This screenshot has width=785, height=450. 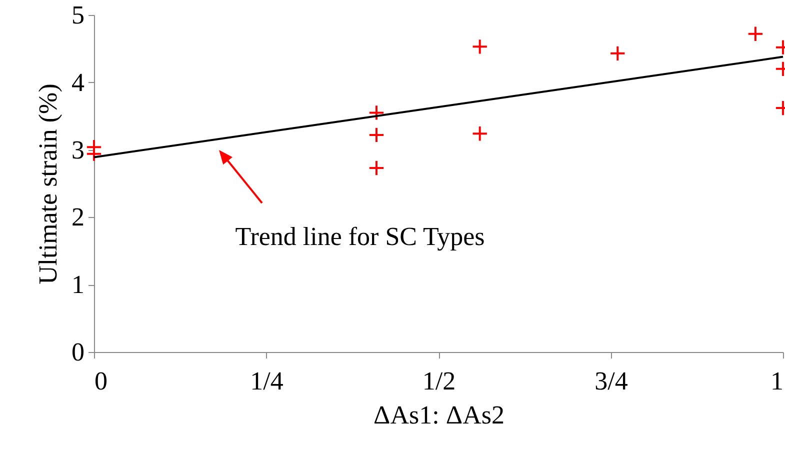 What do you see at coordinates (78, 285) in the screenshot?
I see `y-tick-label: 1` at bounding box center [78, 285].